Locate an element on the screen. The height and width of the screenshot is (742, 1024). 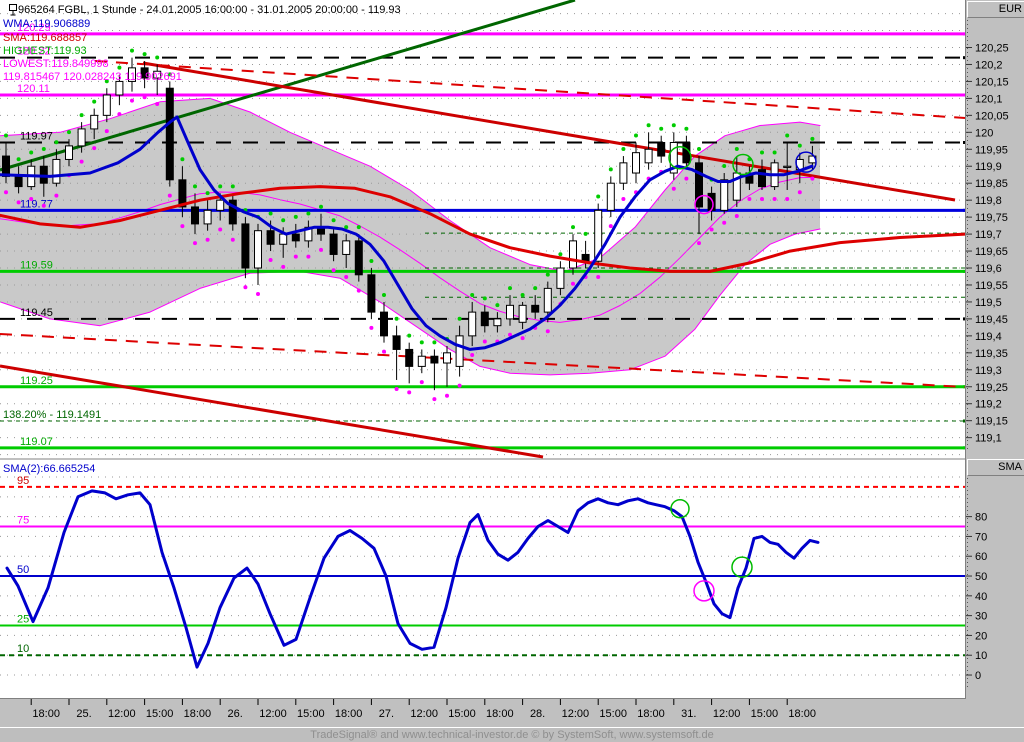
svg-text: 119.07 is located at coordinates (36, 442).